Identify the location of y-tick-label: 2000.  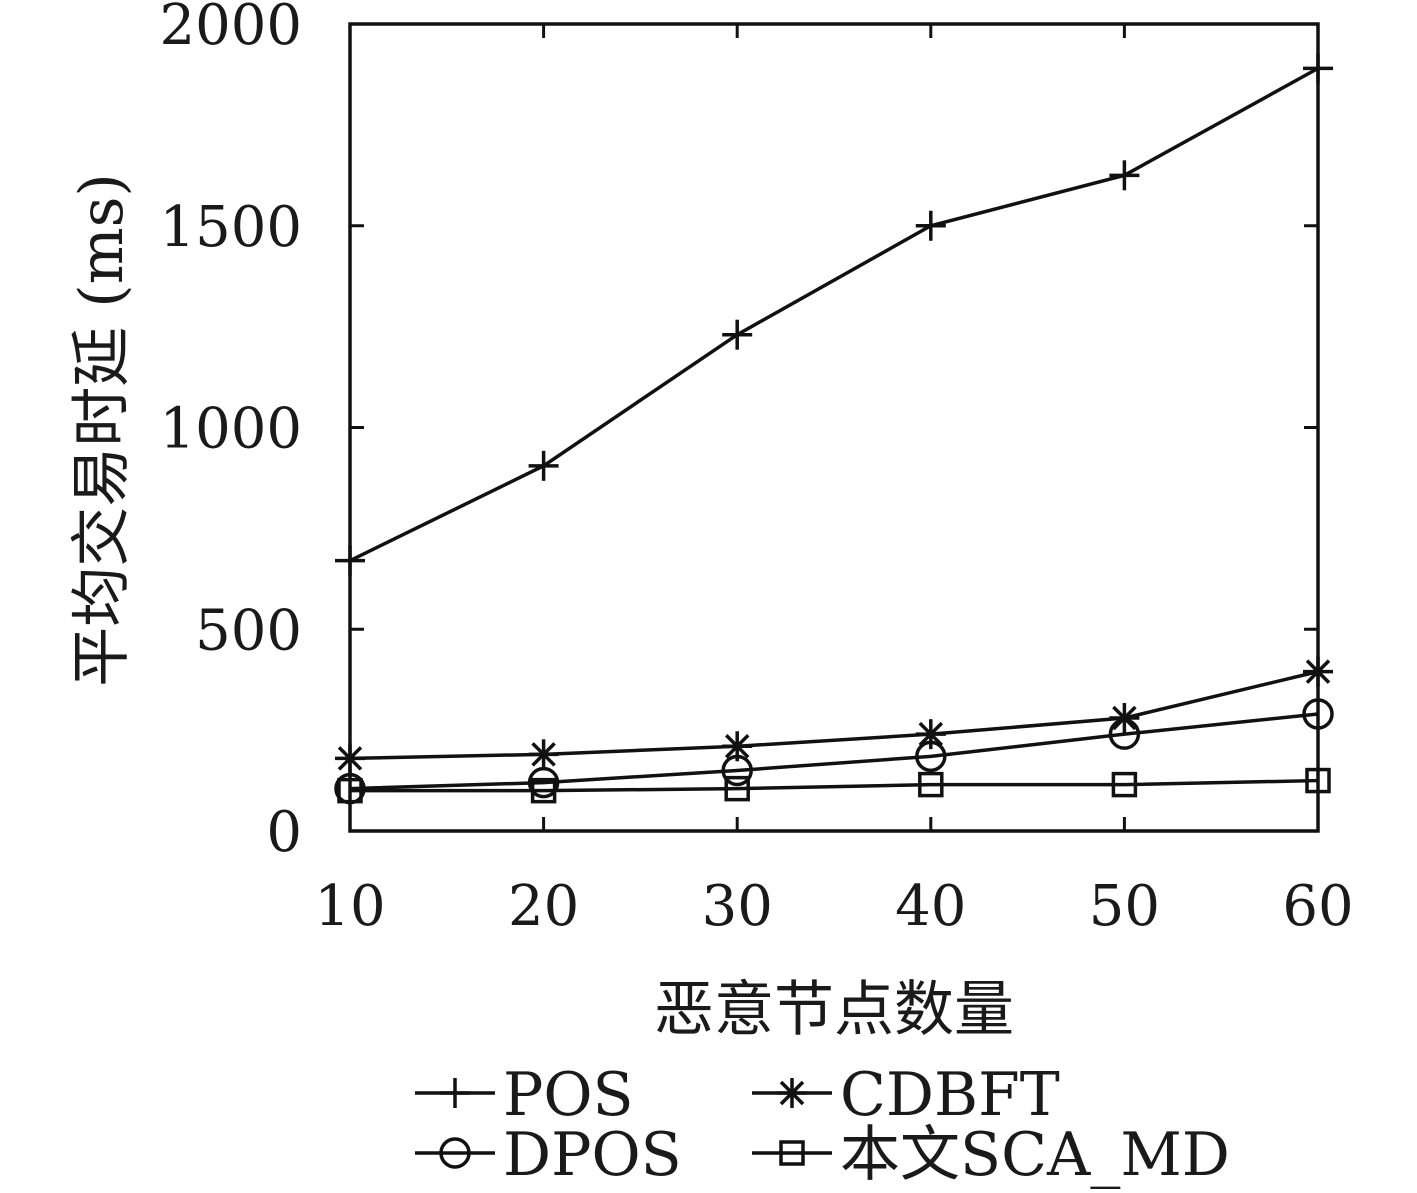
(230, 29).